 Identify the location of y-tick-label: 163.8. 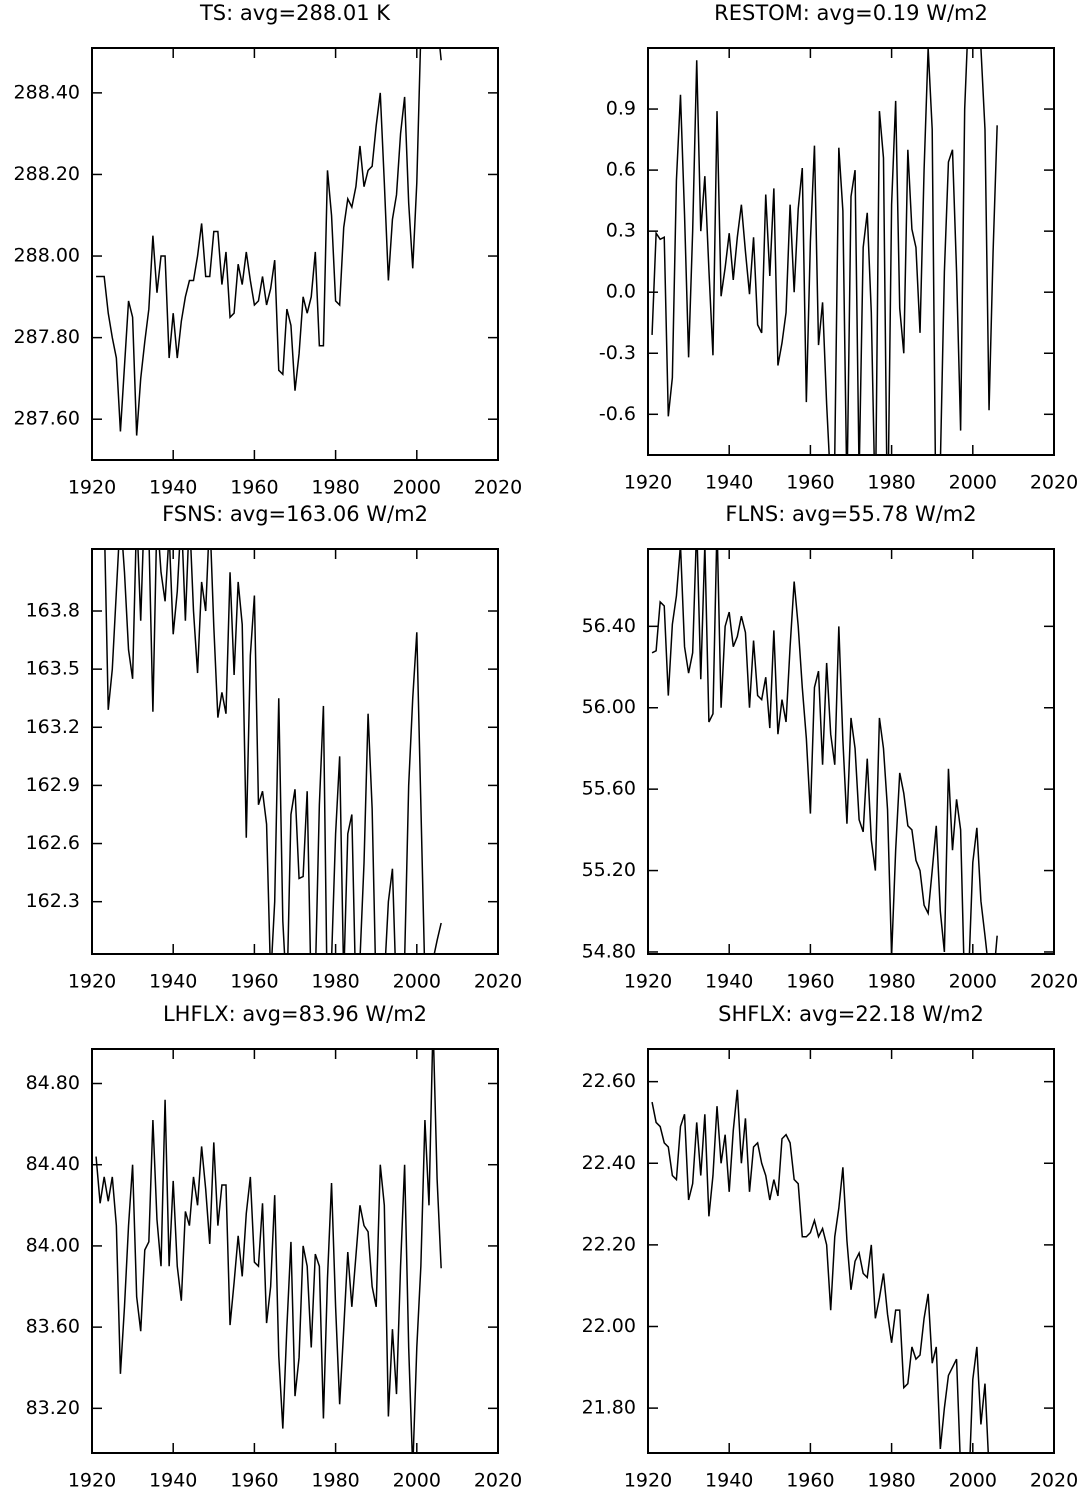
(53, 611).